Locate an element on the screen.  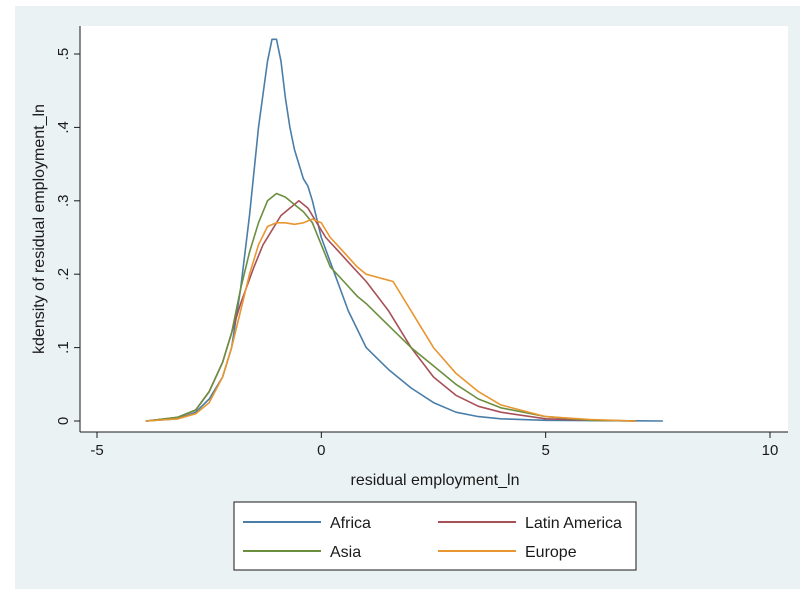
x-ticks: -5 0 5 10 is located at coordinates (434, 445).